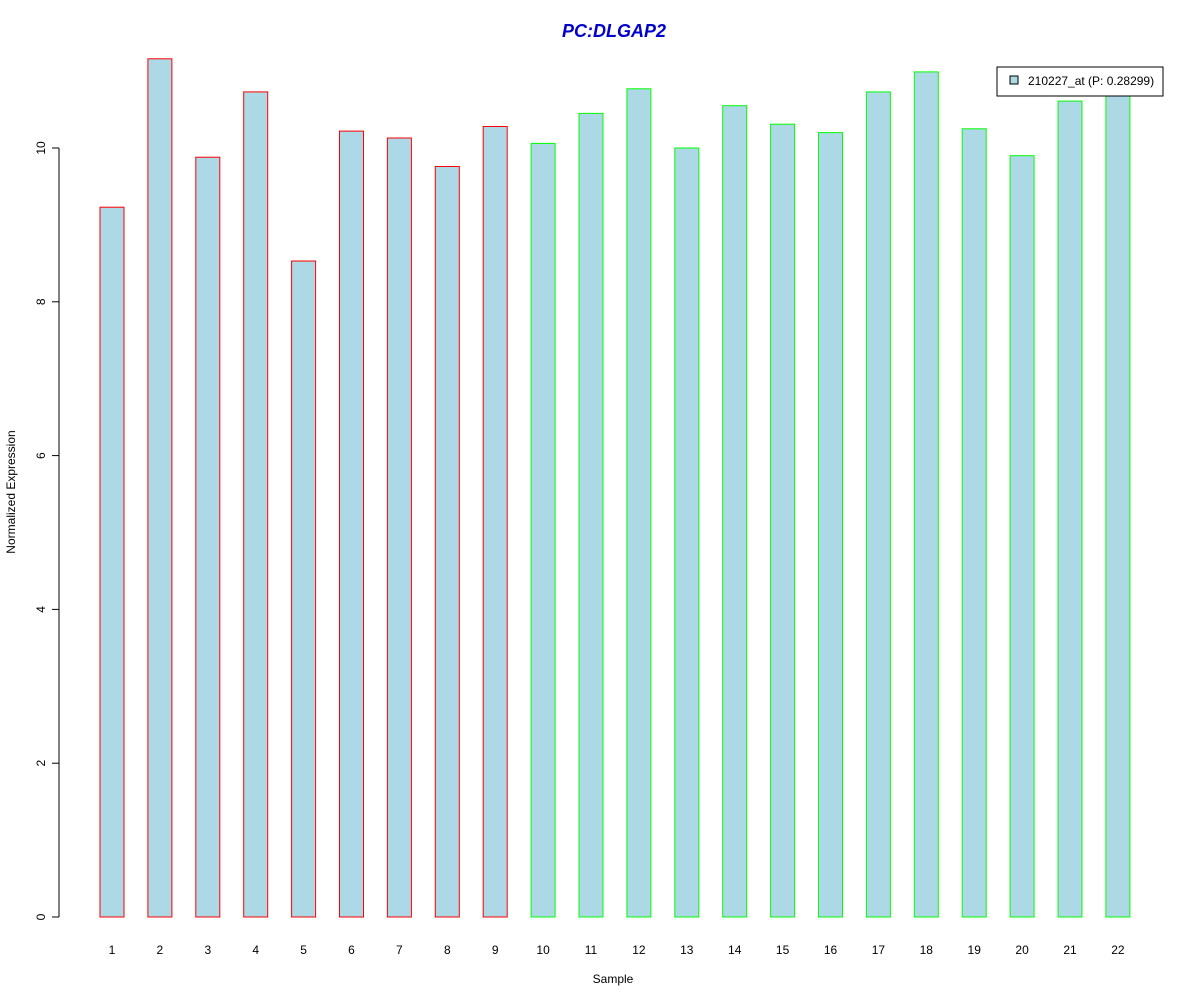  What do you see at coordinates (207, 950) in the screenshot?
I see `x-tick-label-3: 3` at bounding box center [207, 950].